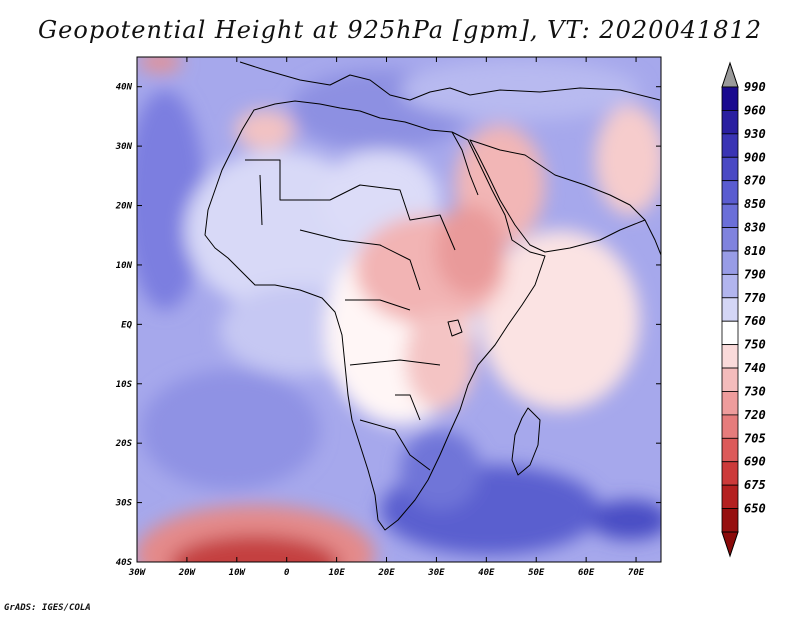 This screenshot has width=800, height=618. What do you see at coordinates (652, 237) in the screenshot?
I see `india-coastline` at bounding box center [652, 237].